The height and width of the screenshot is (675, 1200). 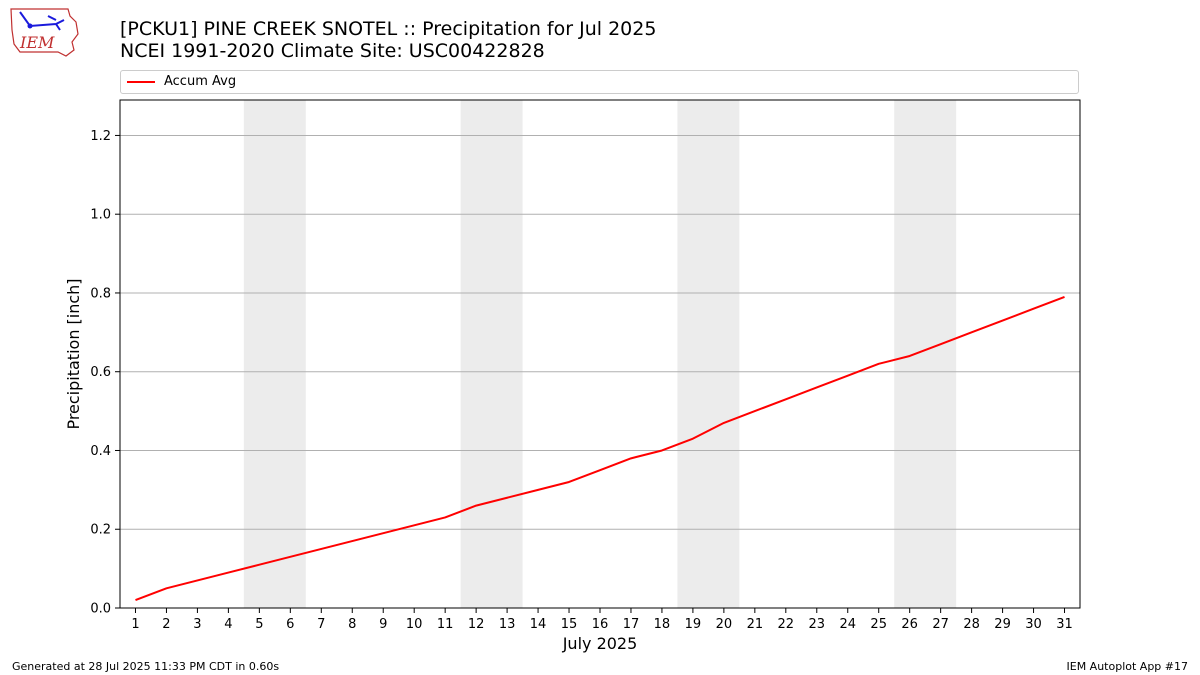 What do you see at coordinates (135, 624) in the screenshot?
I see `x-tick-label: 1` at bounding box center [135, 624].